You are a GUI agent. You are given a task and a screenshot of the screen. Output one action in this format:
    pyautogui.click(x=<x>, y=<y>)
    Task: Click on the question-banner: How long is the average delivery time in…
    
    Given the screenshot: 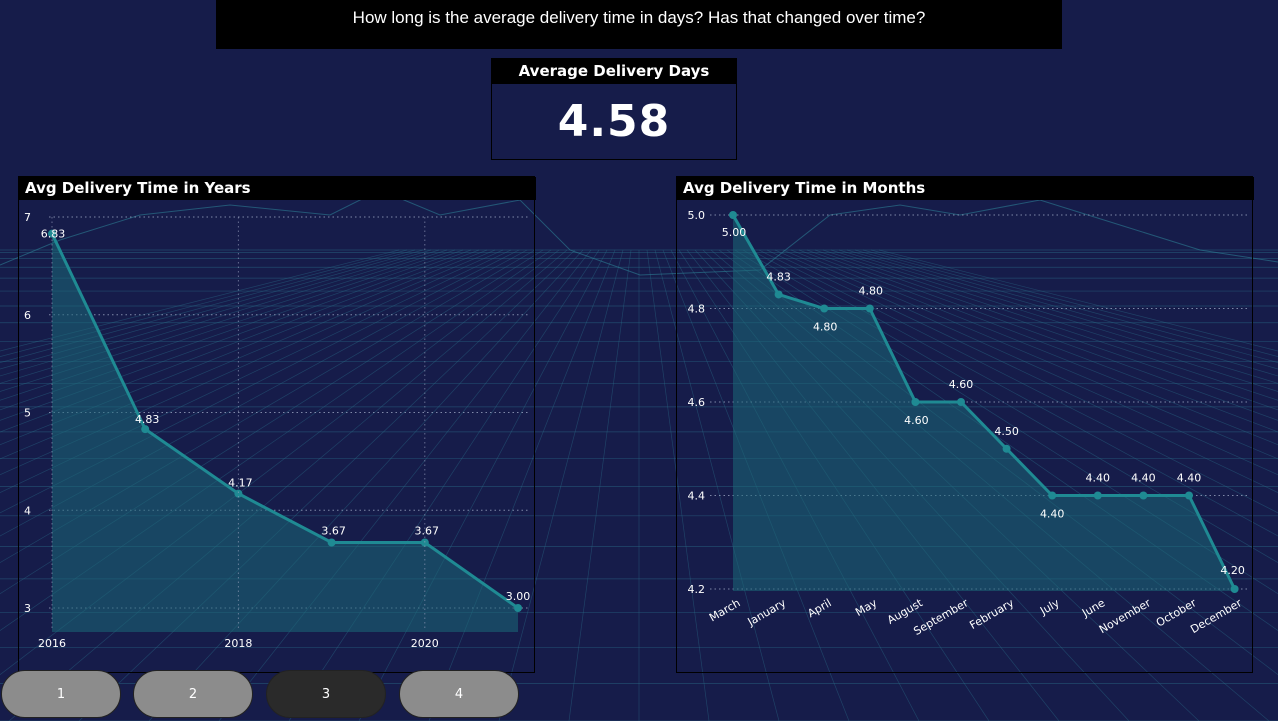 What is the action you would take?
    pyautogui.click(x=639, y=24)
    